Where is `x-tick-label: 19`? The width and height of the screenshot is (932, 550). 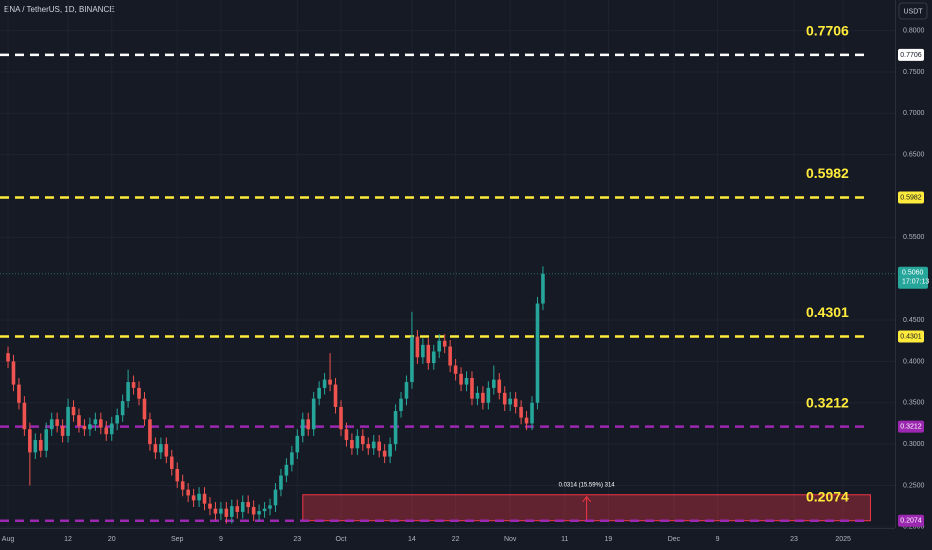
x-tick-label: 19 is located at coordinates (609, 539).